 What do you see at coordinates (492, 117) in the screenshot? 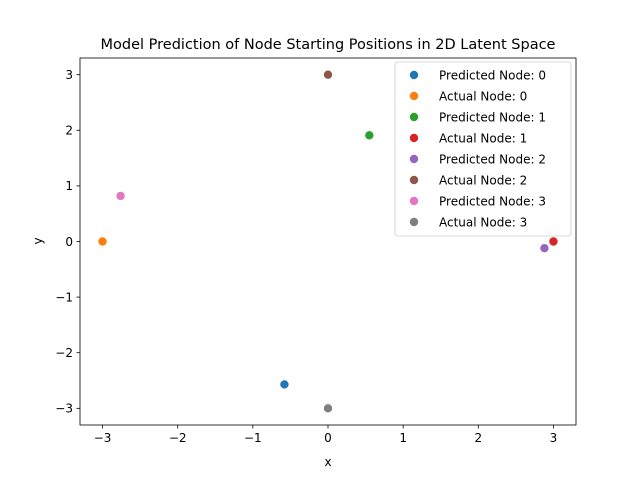
I see `legend-label: Predicted Node: 1` at bounding box center [492, 117].